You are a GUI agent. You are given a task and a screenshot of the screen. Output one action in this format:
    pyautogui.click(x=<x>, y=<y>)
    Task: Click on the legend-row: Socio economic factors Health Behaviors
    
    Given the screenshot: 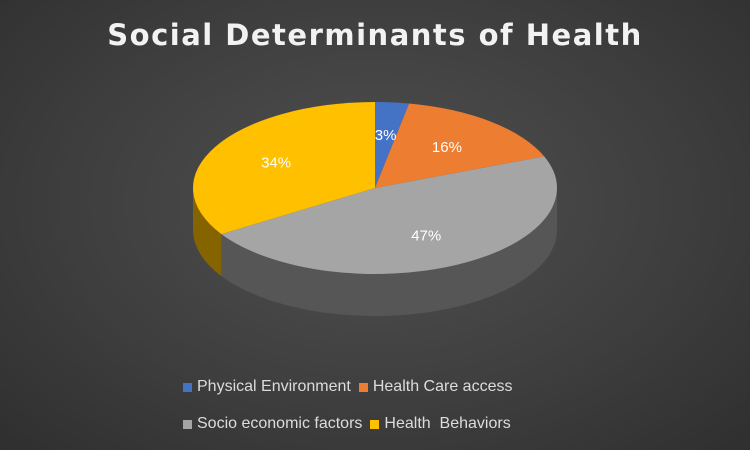 What is the action you would take?
    pyautogui.click(x=393, y=424)
    